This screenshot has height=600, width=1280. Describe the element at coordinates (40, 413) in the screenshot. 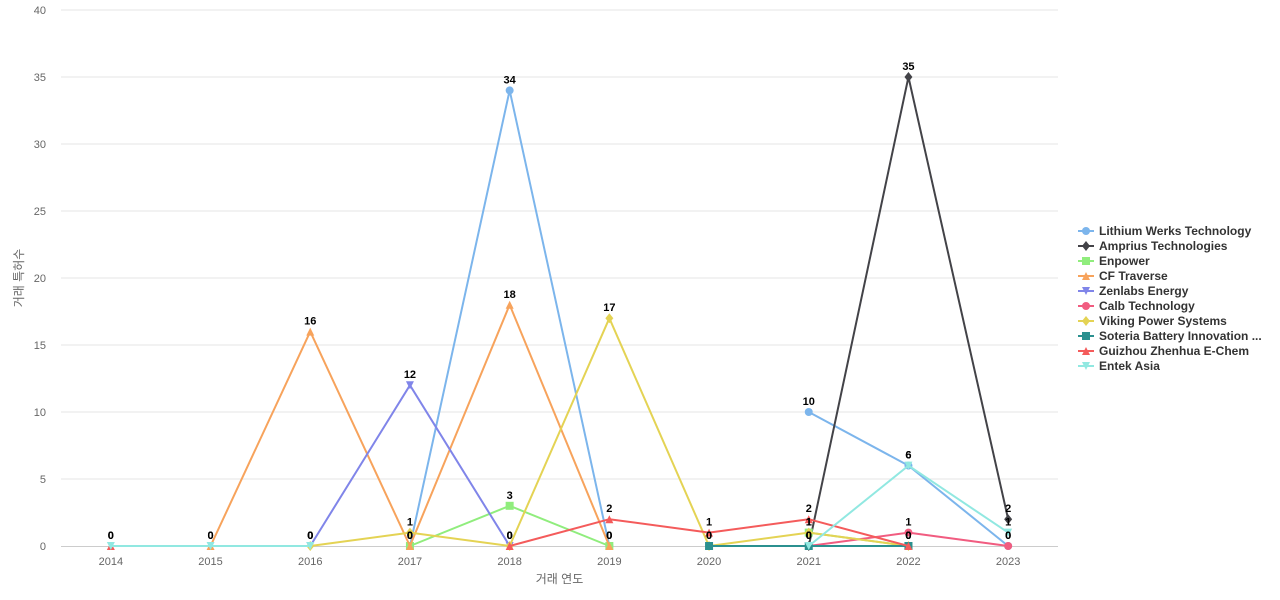

I see `y-tick-label: 10` at that location.